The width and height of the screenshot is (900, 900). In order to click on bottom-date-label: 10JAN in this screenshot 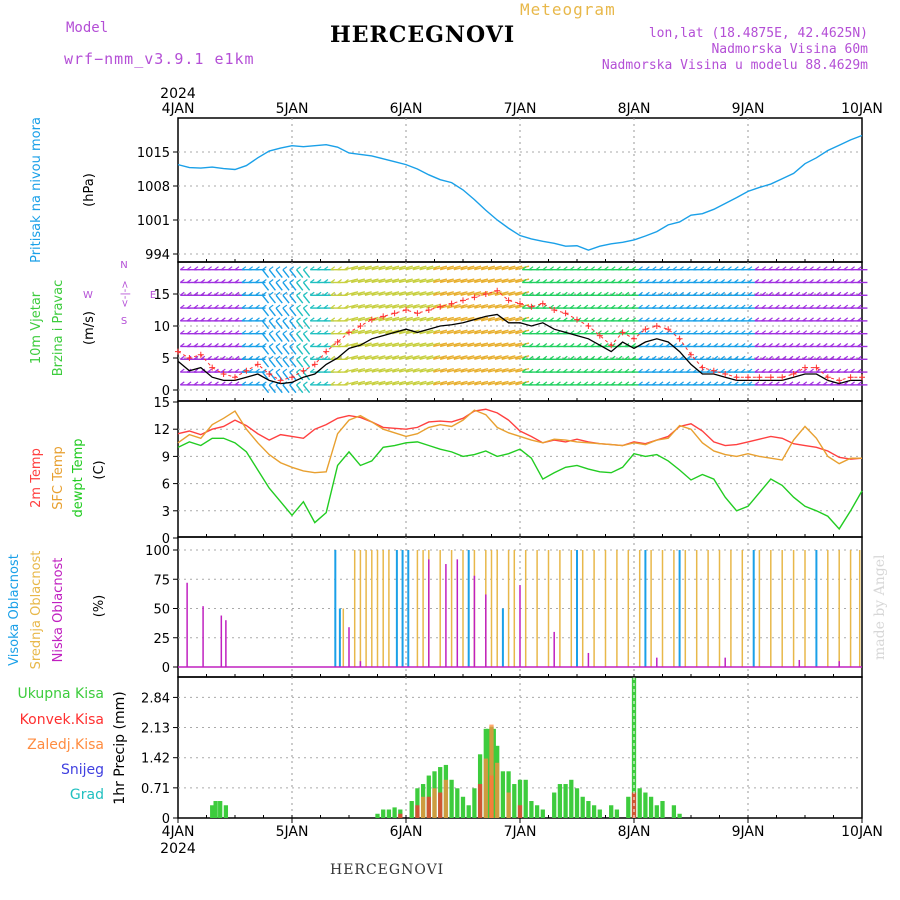, I will do `click(862, 832)`.